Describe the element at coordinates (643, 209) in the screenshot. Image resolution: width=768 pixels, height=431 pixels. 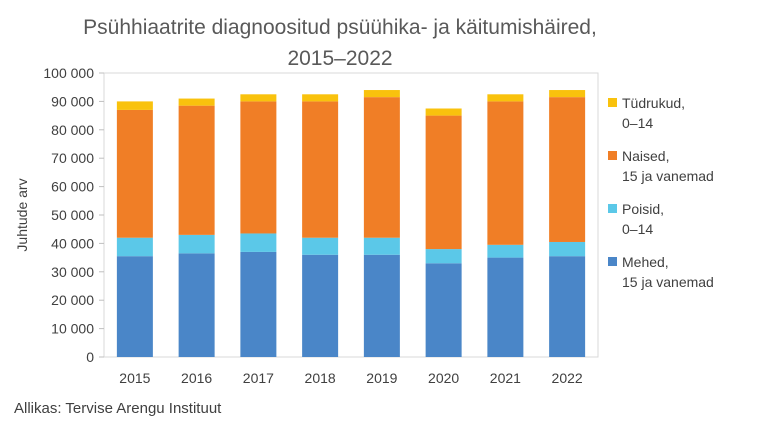
I see `legend-label: Poisid,` at that location.